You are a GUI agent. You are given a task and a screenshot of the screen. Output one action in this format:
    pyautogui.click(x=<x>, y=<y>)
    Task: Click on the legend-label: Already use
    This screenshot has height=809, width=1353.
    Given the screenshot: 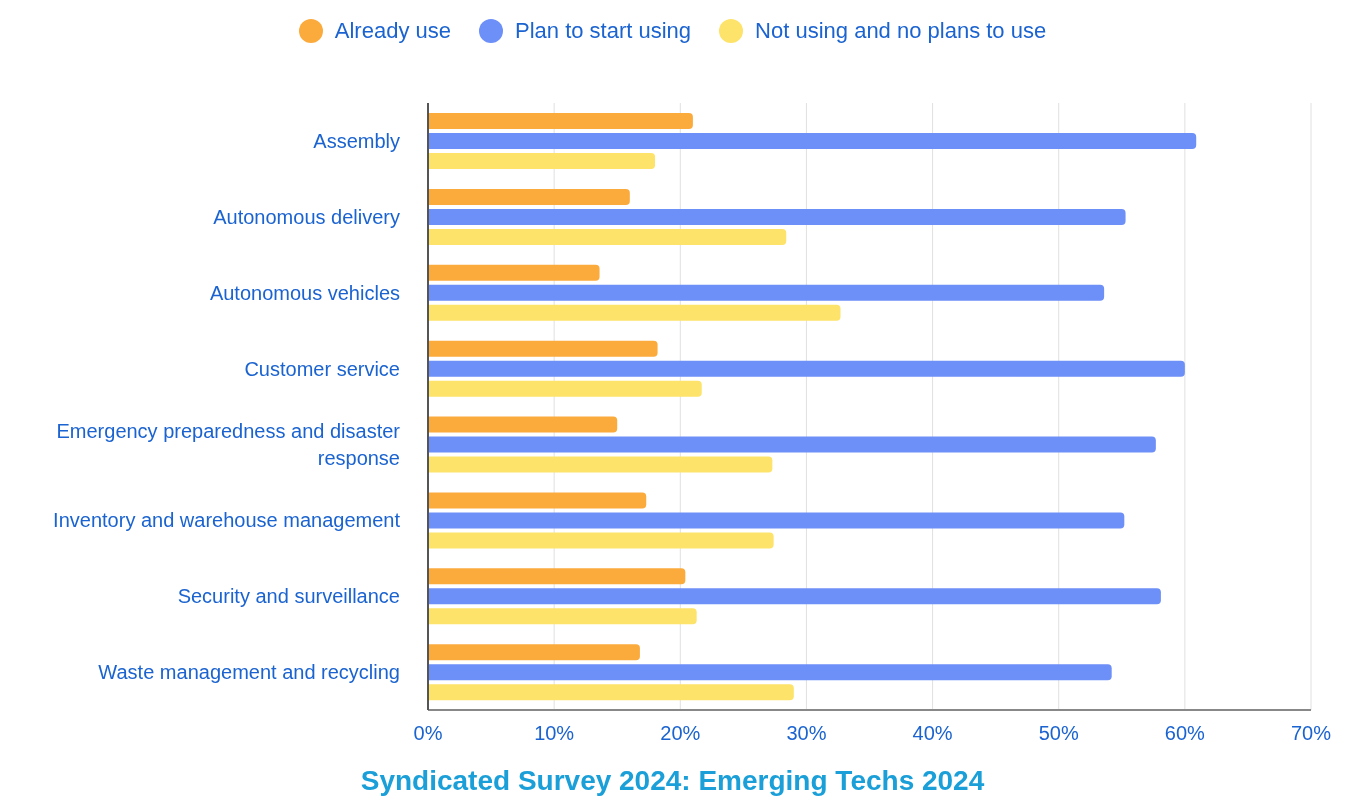 What is the action you would take?
    pyautogui.click(x=392, y=30)
    